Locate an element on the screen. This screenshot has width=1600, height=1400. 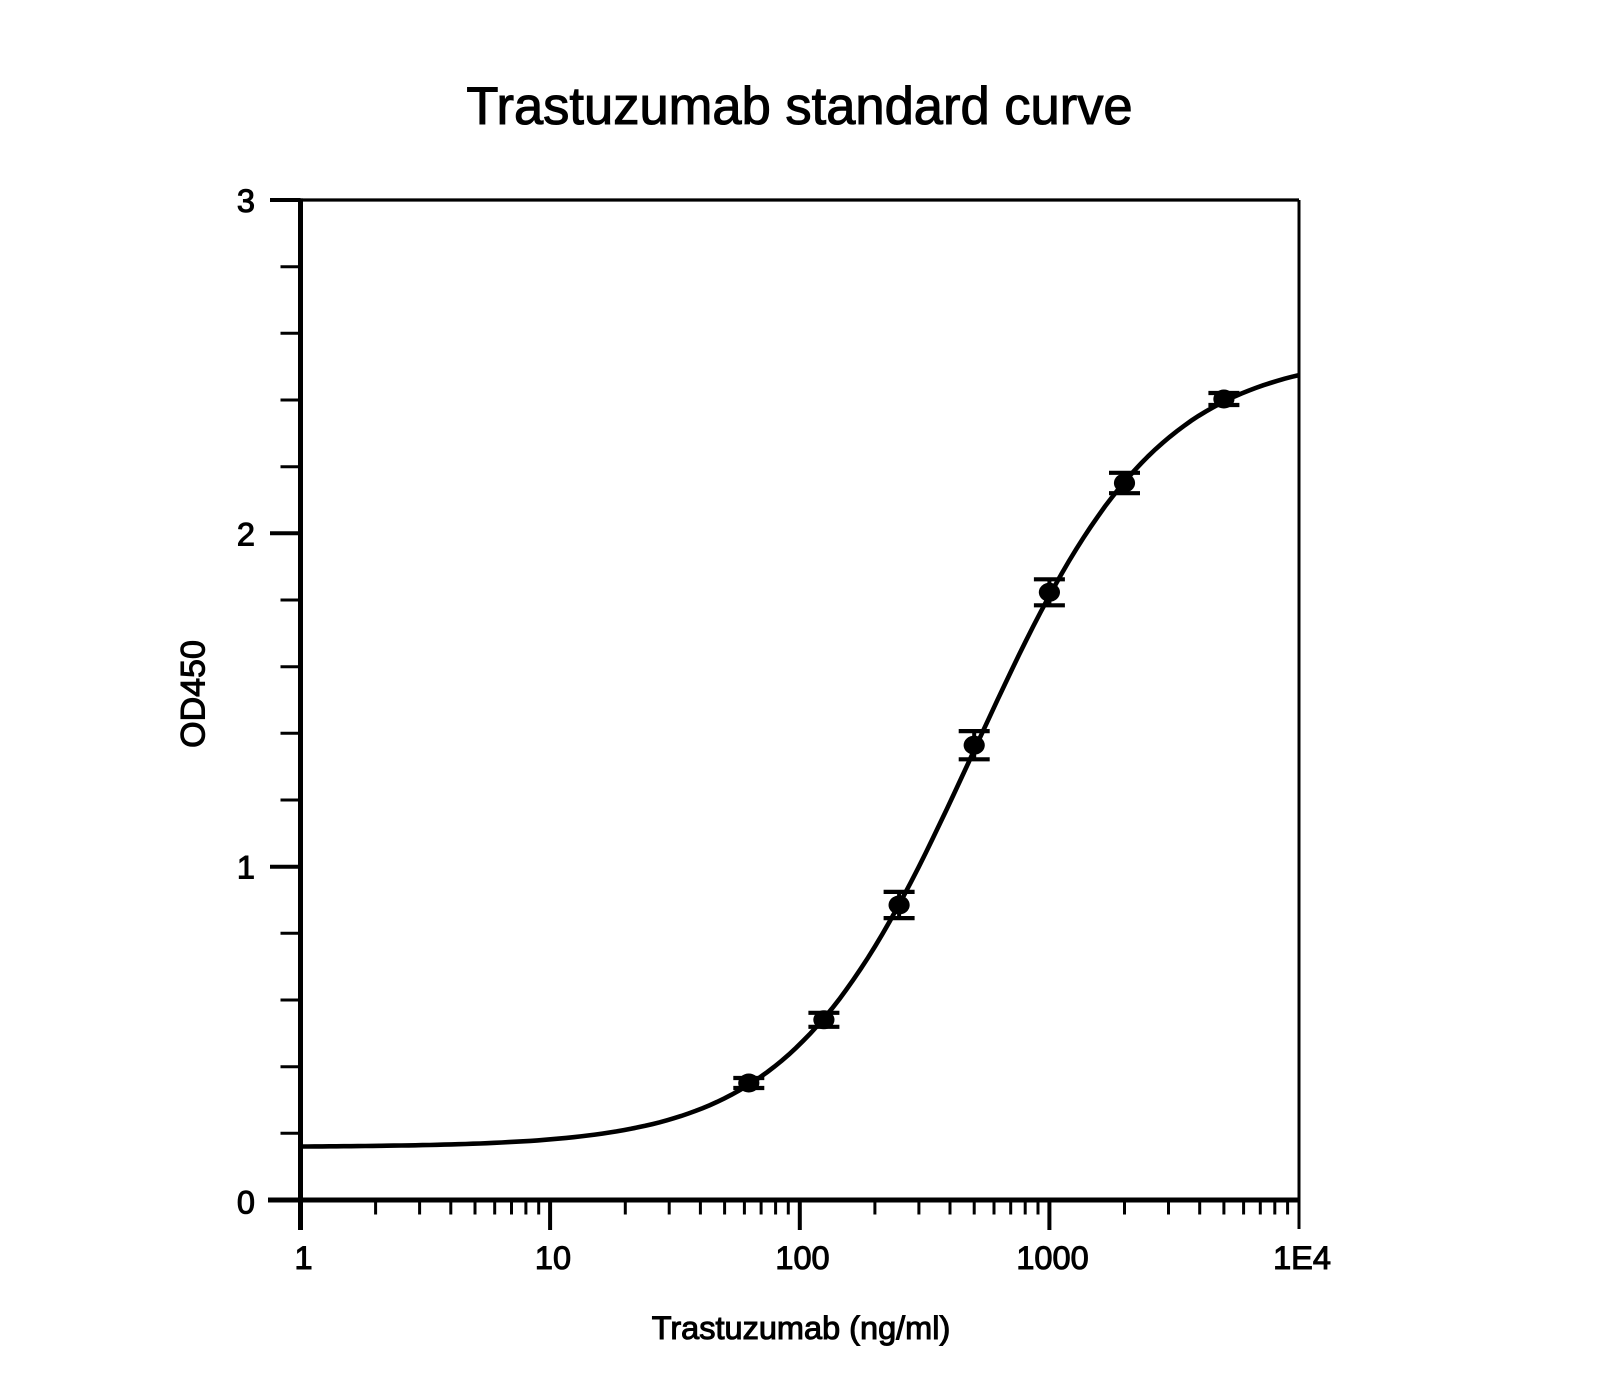
svg-text: 0 is located at coordinates (246, 1203).